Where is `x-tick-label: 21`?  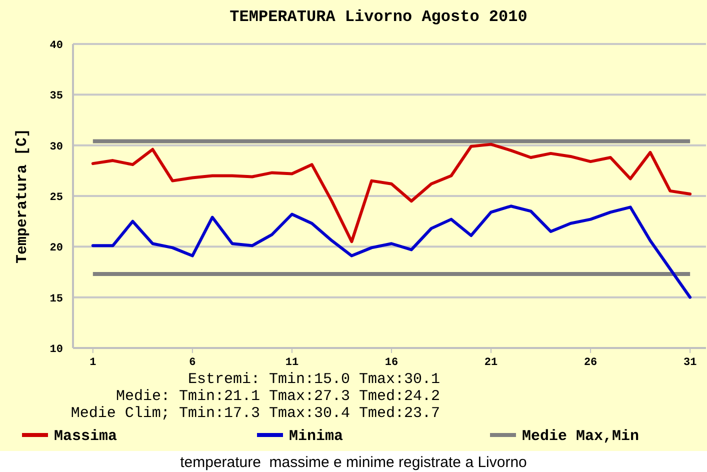
x-tick-label: 21 is located at coordinates (491, 363).